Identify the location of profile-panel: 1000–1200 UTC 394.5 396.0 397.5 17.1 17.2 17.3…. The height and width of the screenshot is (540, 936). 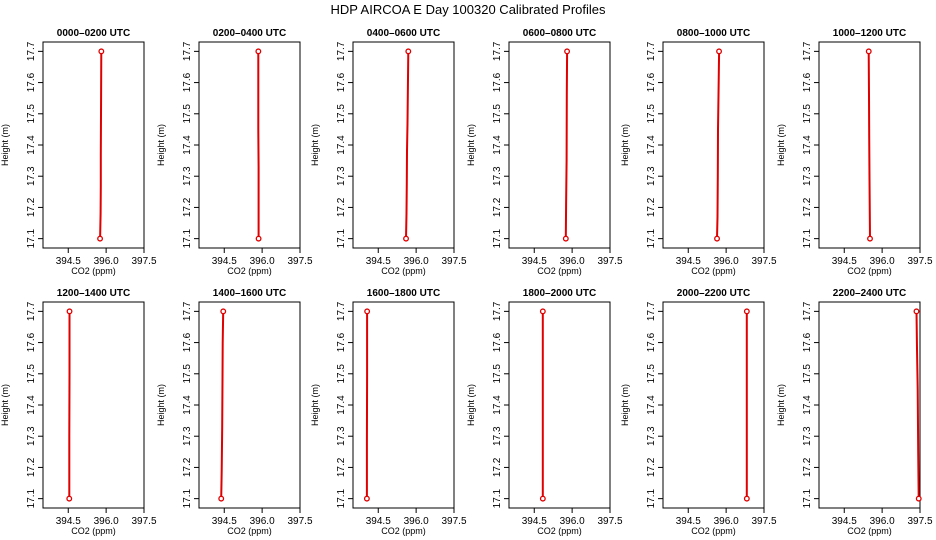
(854, 152).